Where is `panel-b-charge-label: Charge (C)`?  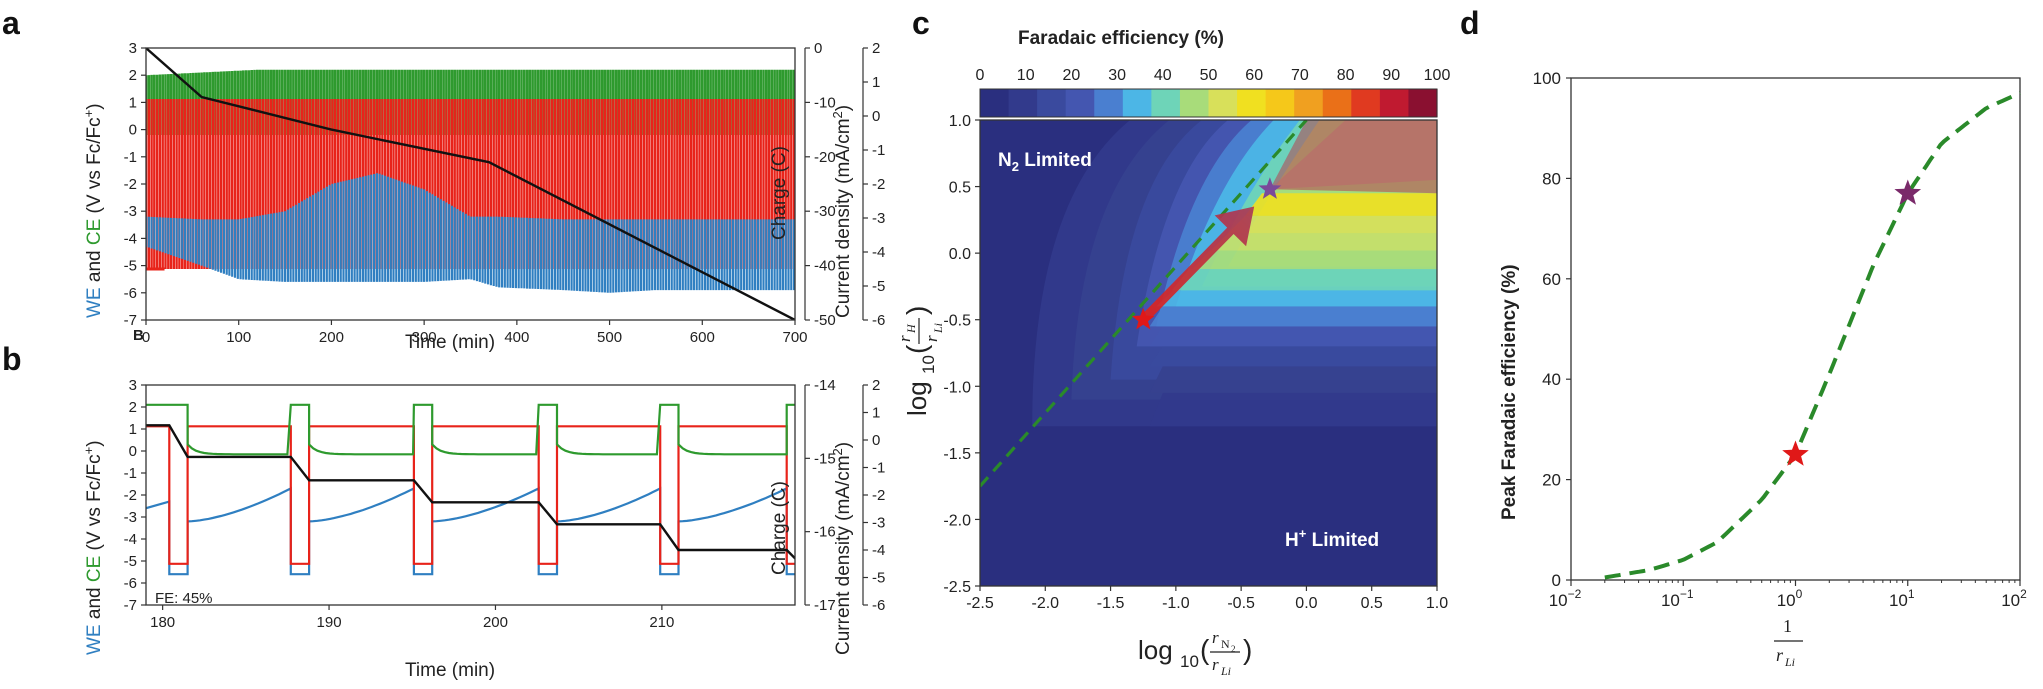 panel-b-charge-label: Charge (C) is located at coordinates (779, 528).